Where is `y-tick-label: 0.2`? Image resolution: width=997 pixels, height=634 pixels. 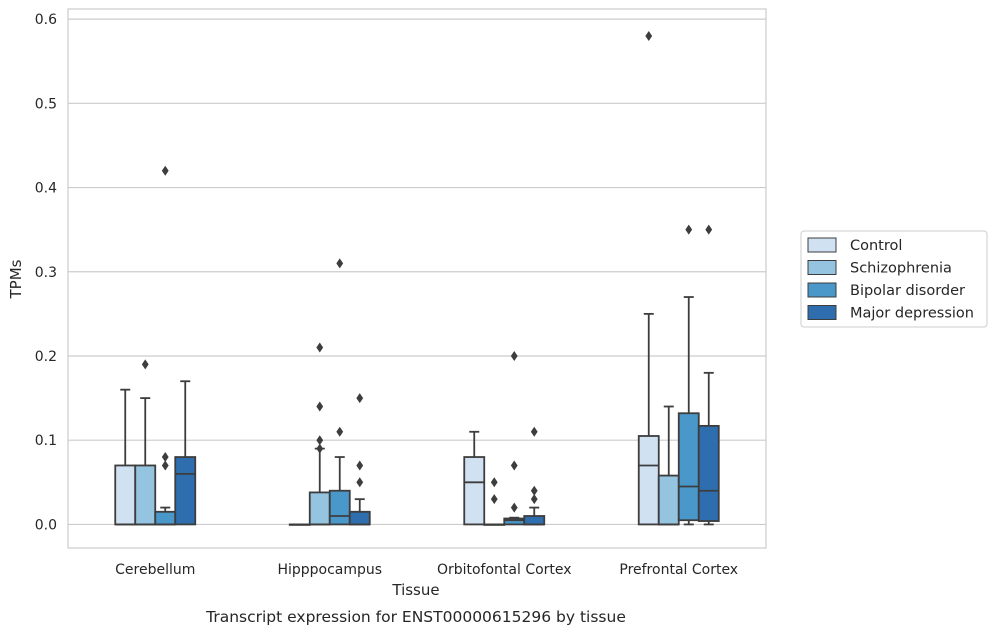 y-tick-label: 0.2 is located at coordinates (46, 357).